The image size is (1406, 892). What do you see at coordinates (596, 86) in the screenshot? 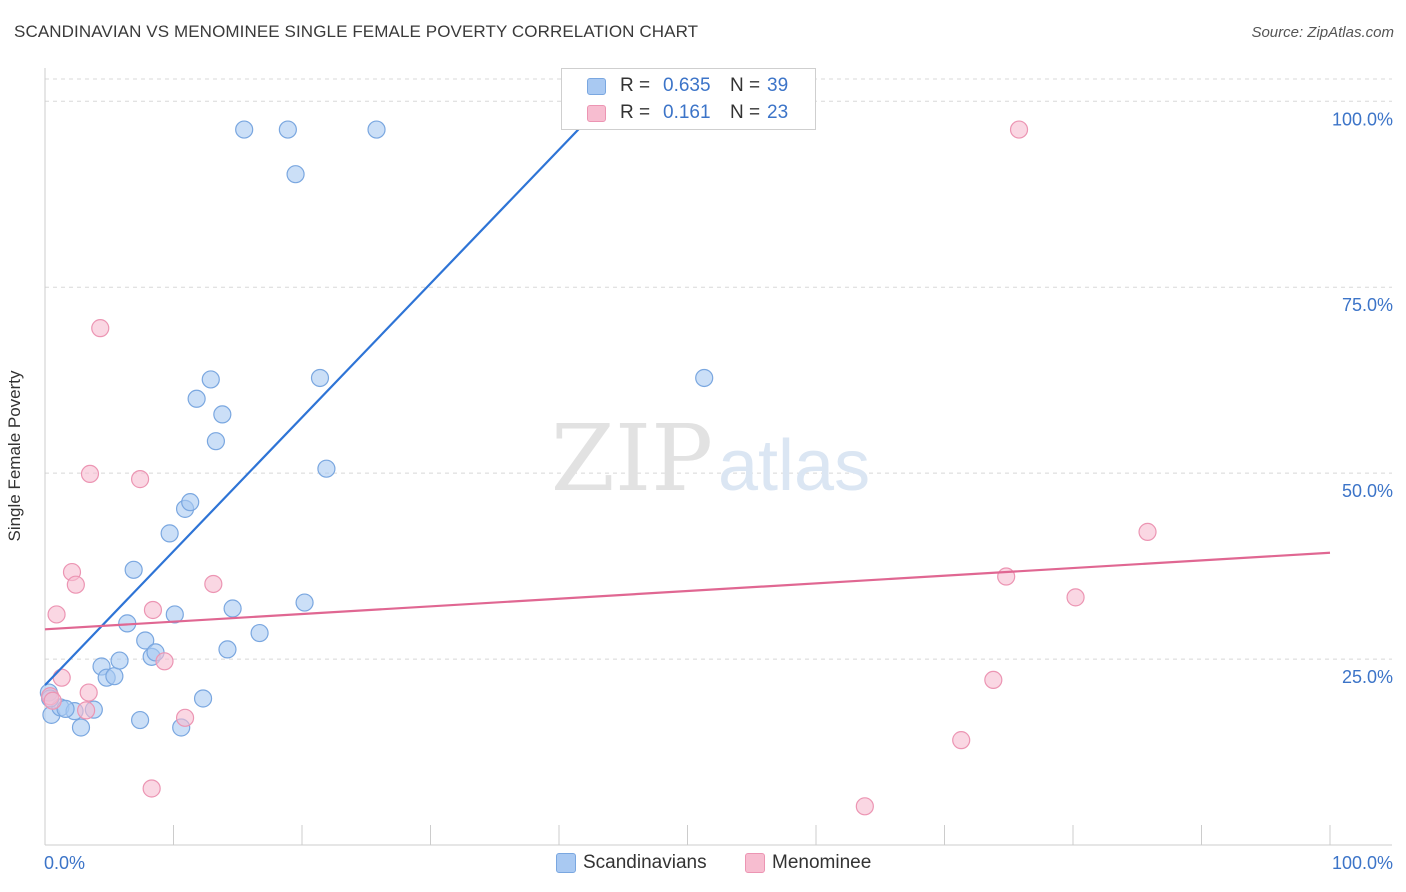
I see `scandinavian-swatch` at bounding box center [596, 86].